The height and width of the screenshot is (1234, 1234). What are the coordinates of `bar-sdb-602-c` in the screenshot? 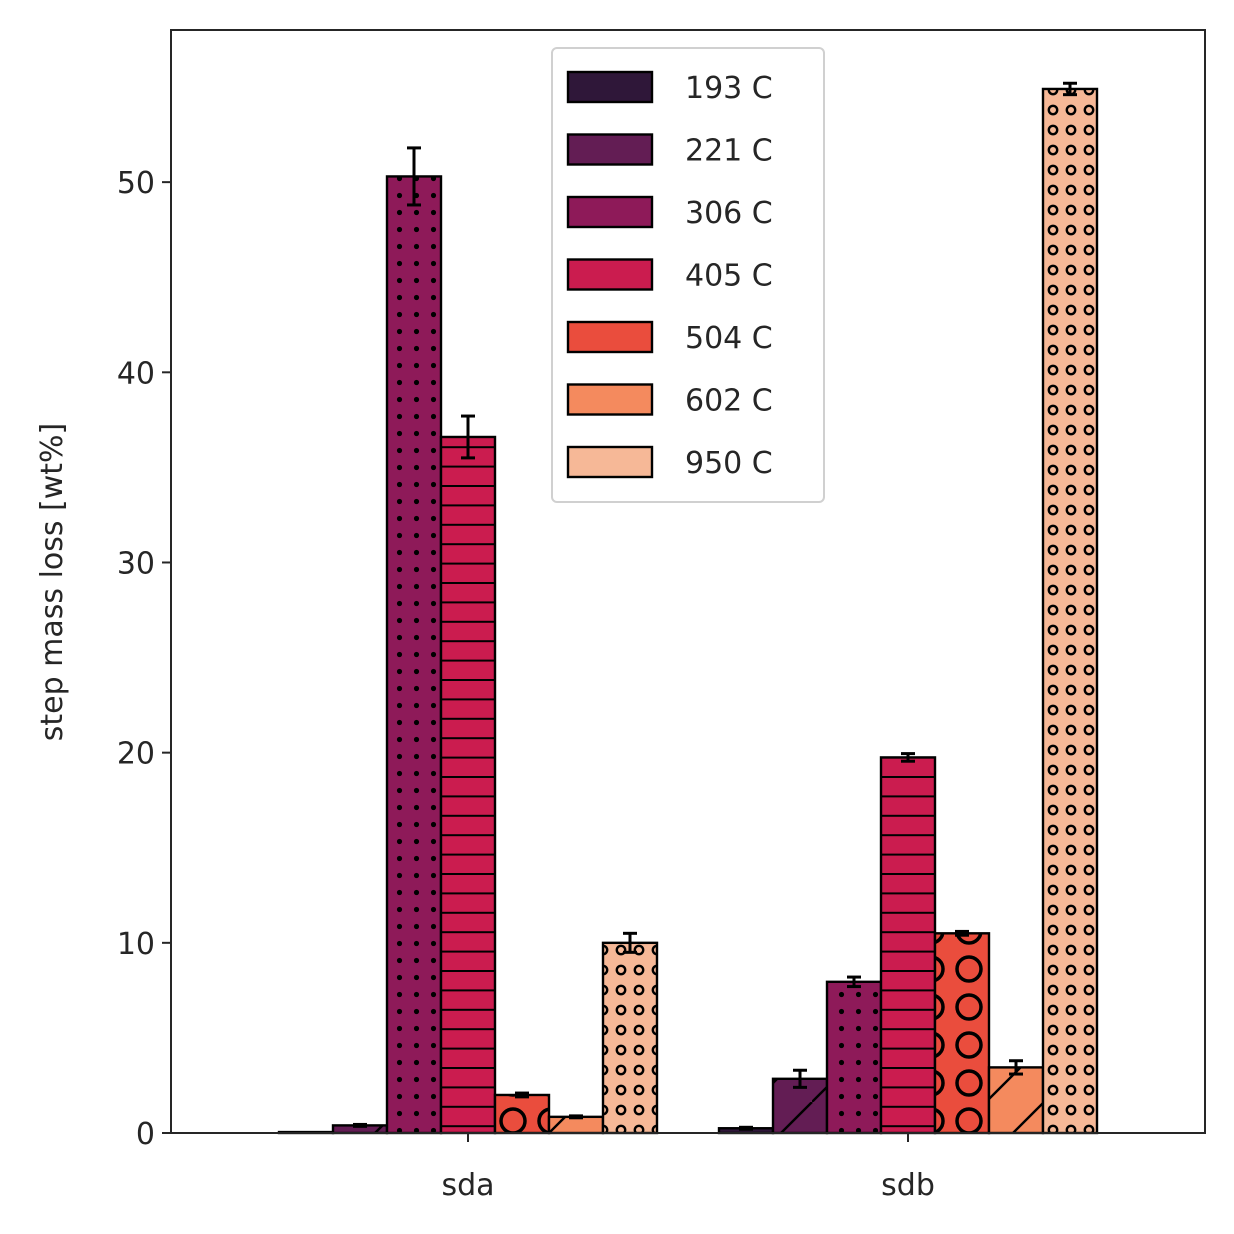 It's located at (1016, 1100).